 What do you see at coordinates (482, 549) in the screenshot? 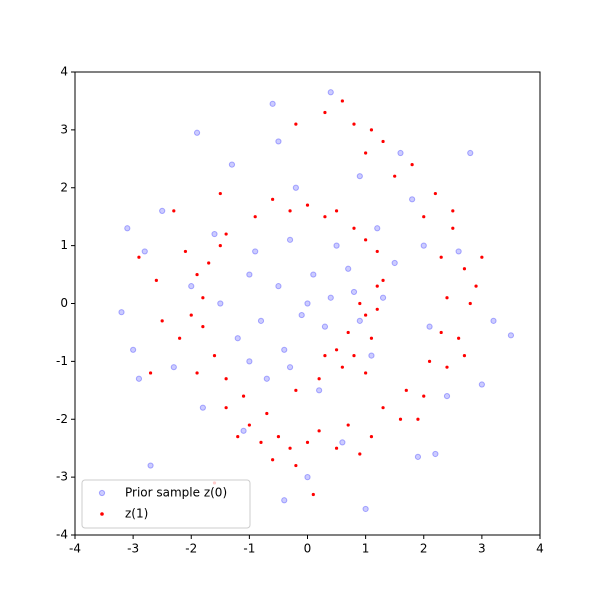
I see `x-tick-label: 3` at bounding box center [482, 549].